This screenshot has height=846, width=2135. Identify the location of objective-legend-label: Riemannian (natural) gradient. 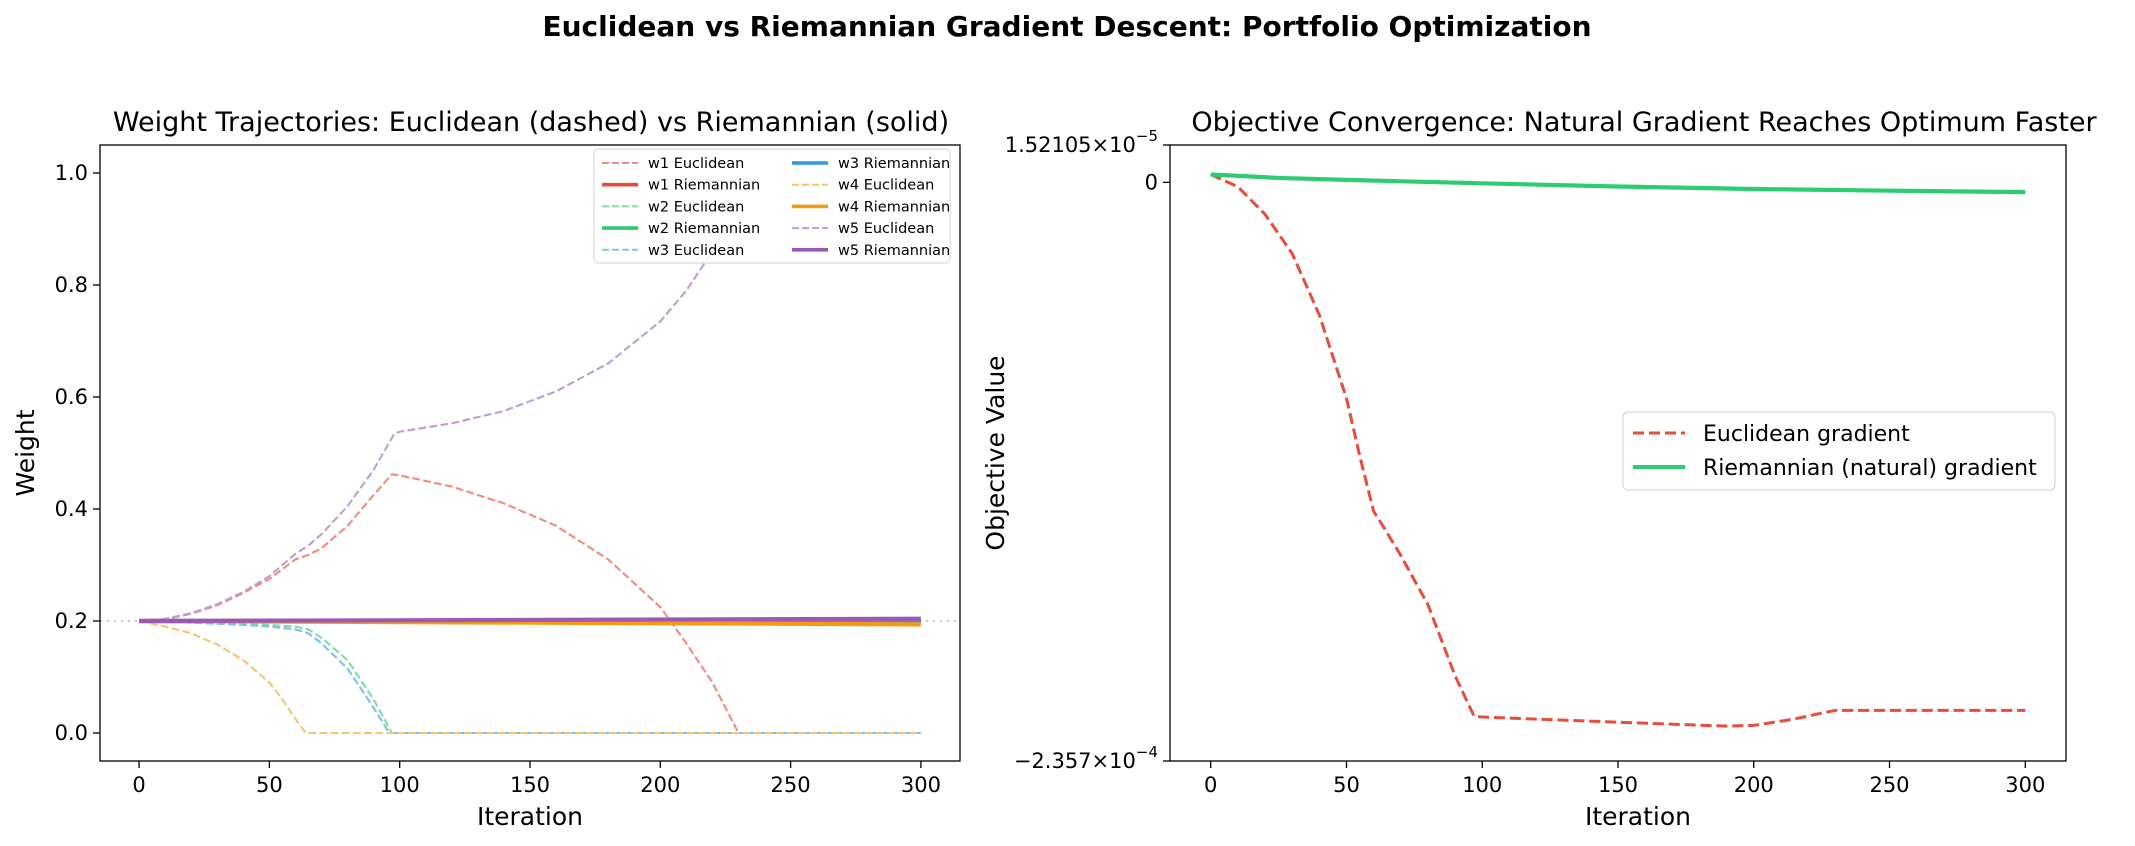
(1870, 468).